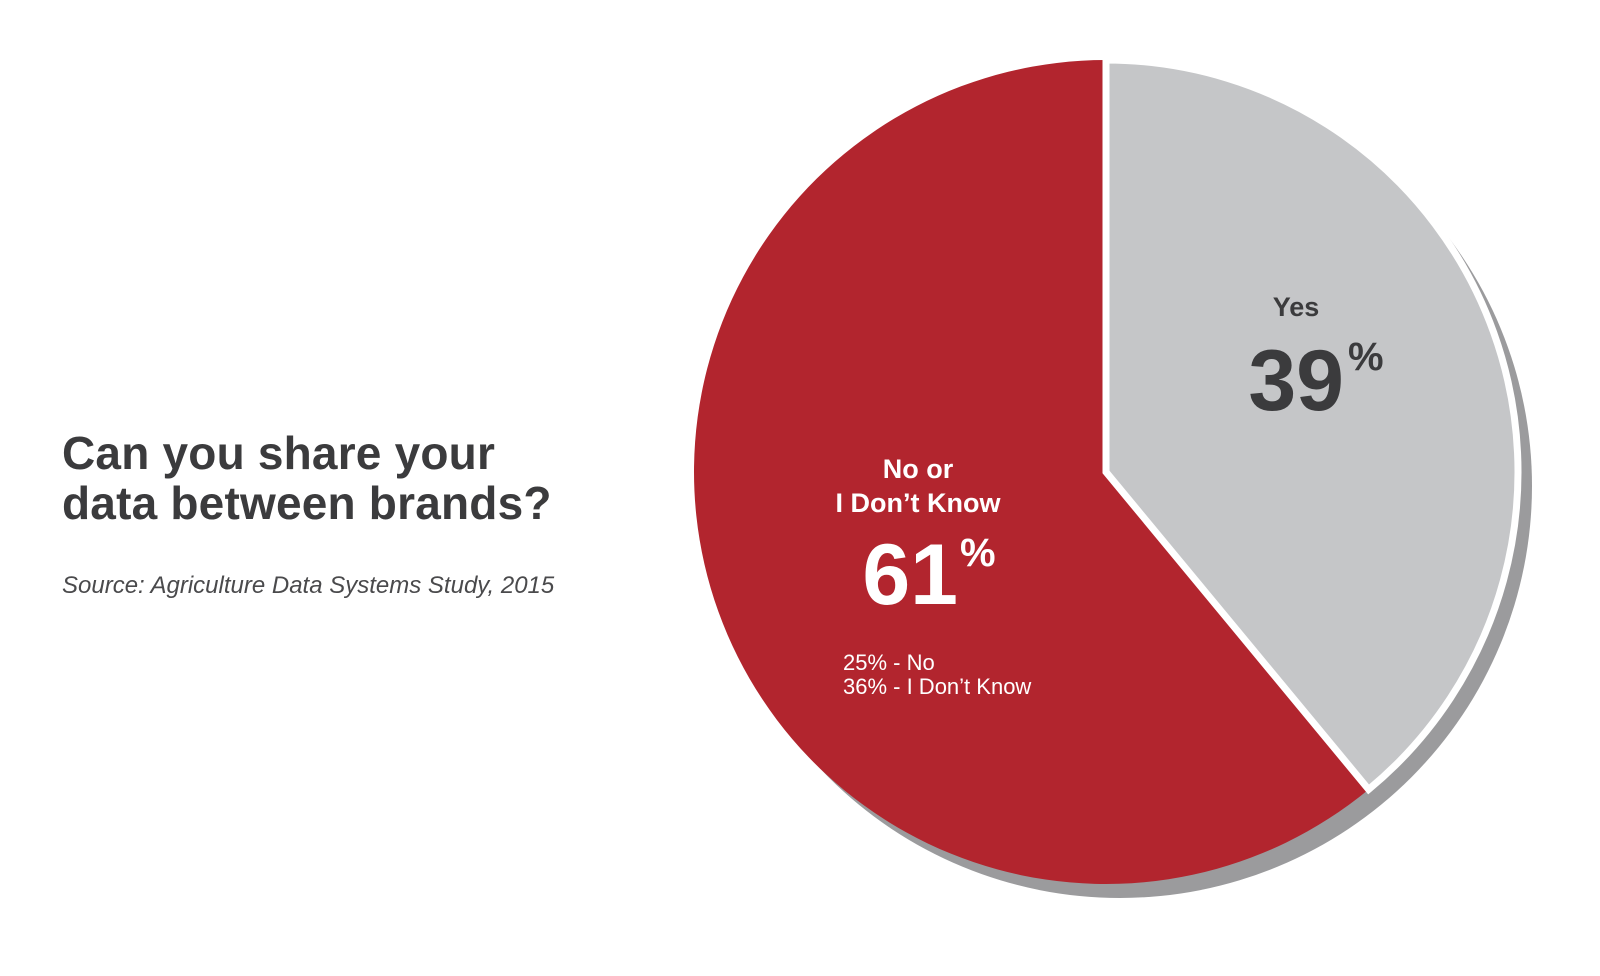  Describe the element at coordinates (1296, 307) in the screenshot. I see `slice-label-yes: Yes` at that location.